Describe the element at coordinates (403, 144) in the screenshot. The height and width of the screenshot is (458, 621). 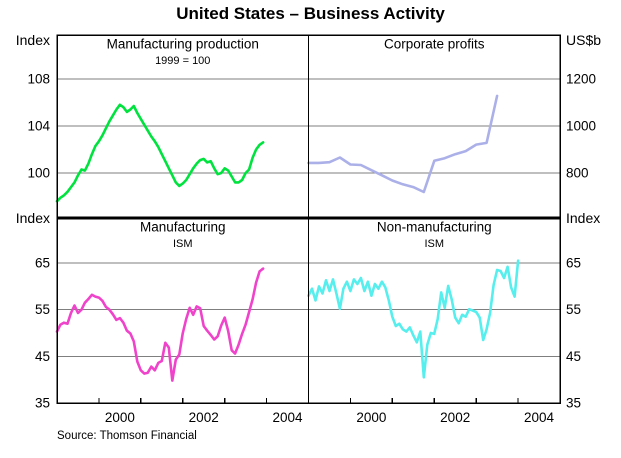
I see `series-line-corporate-profits` at that location.